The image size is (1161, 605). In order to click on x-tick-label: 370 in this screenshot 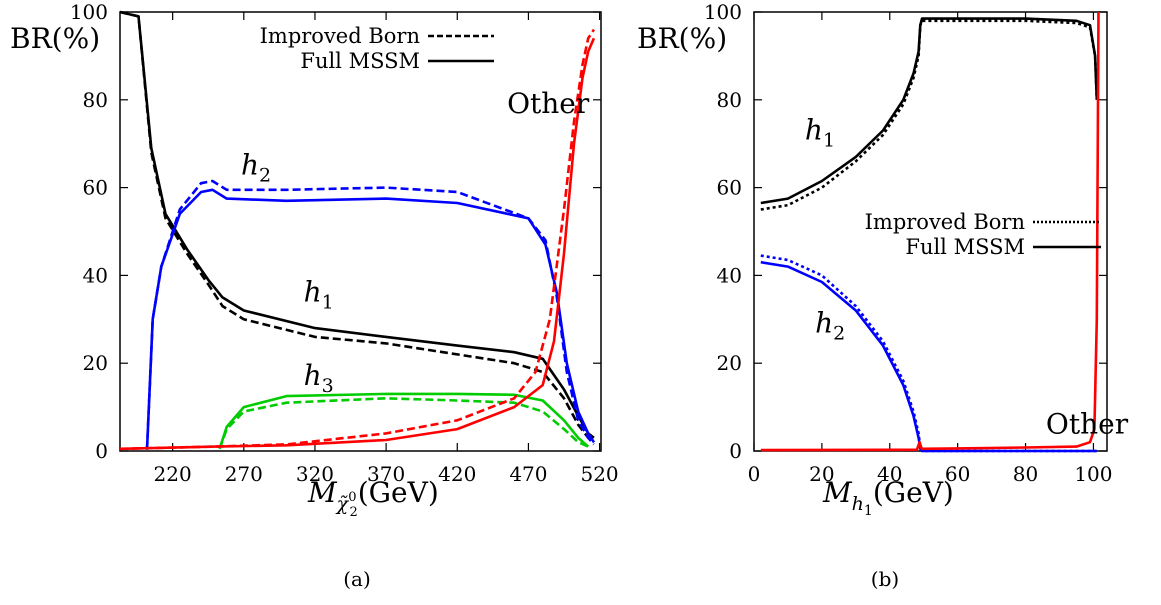, I will do `click(386, 474)`.